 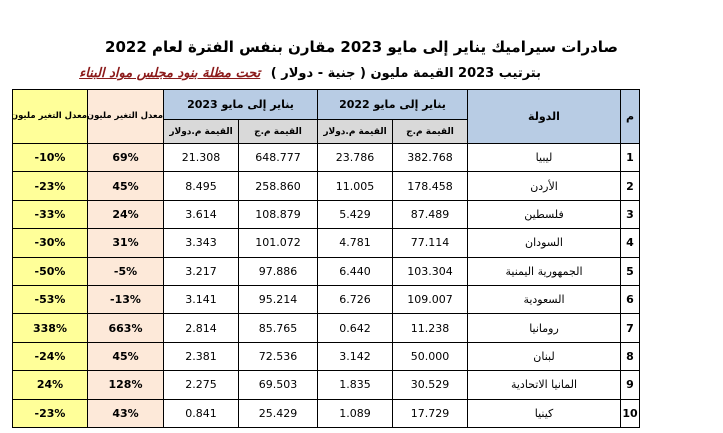 I want to click on cell-rate-egp: -5%, so click(x=125, y=271).